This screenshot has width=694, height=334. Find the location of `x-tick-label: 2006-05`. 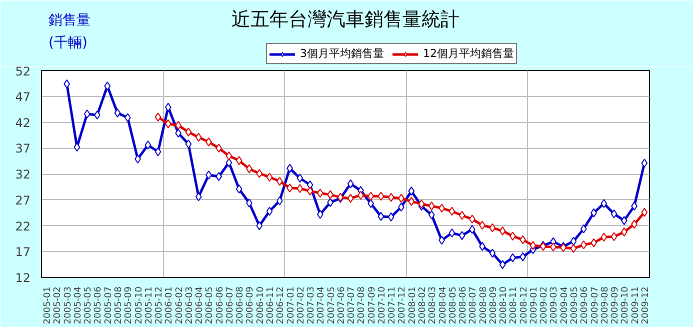

x-tick-label: 2006-05 is located at coordinates (210, 305).